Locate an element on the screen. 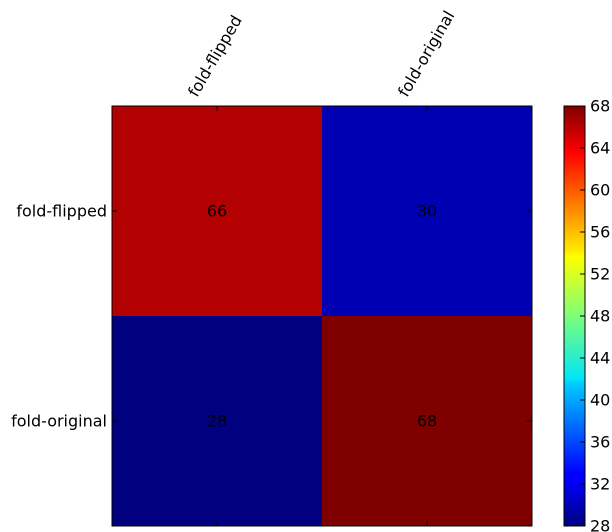  colorbar-gradient is located at coordinates (574, 316).